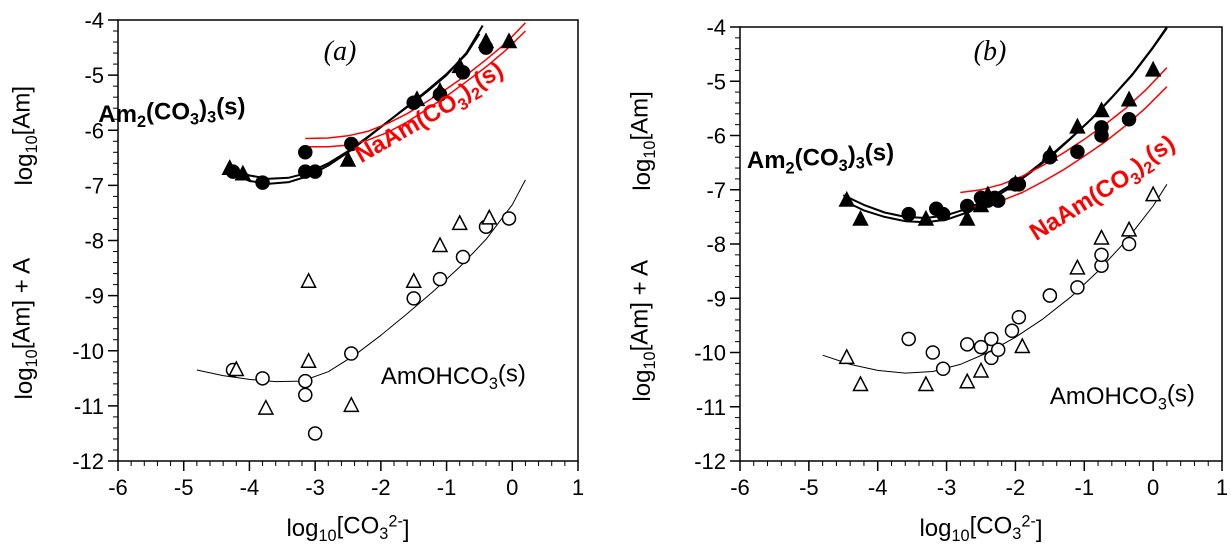  What do you see at coordinates (512, 487) in the screenshot?
I see `x-tick-label: 0` at bounding box center [512, 487].